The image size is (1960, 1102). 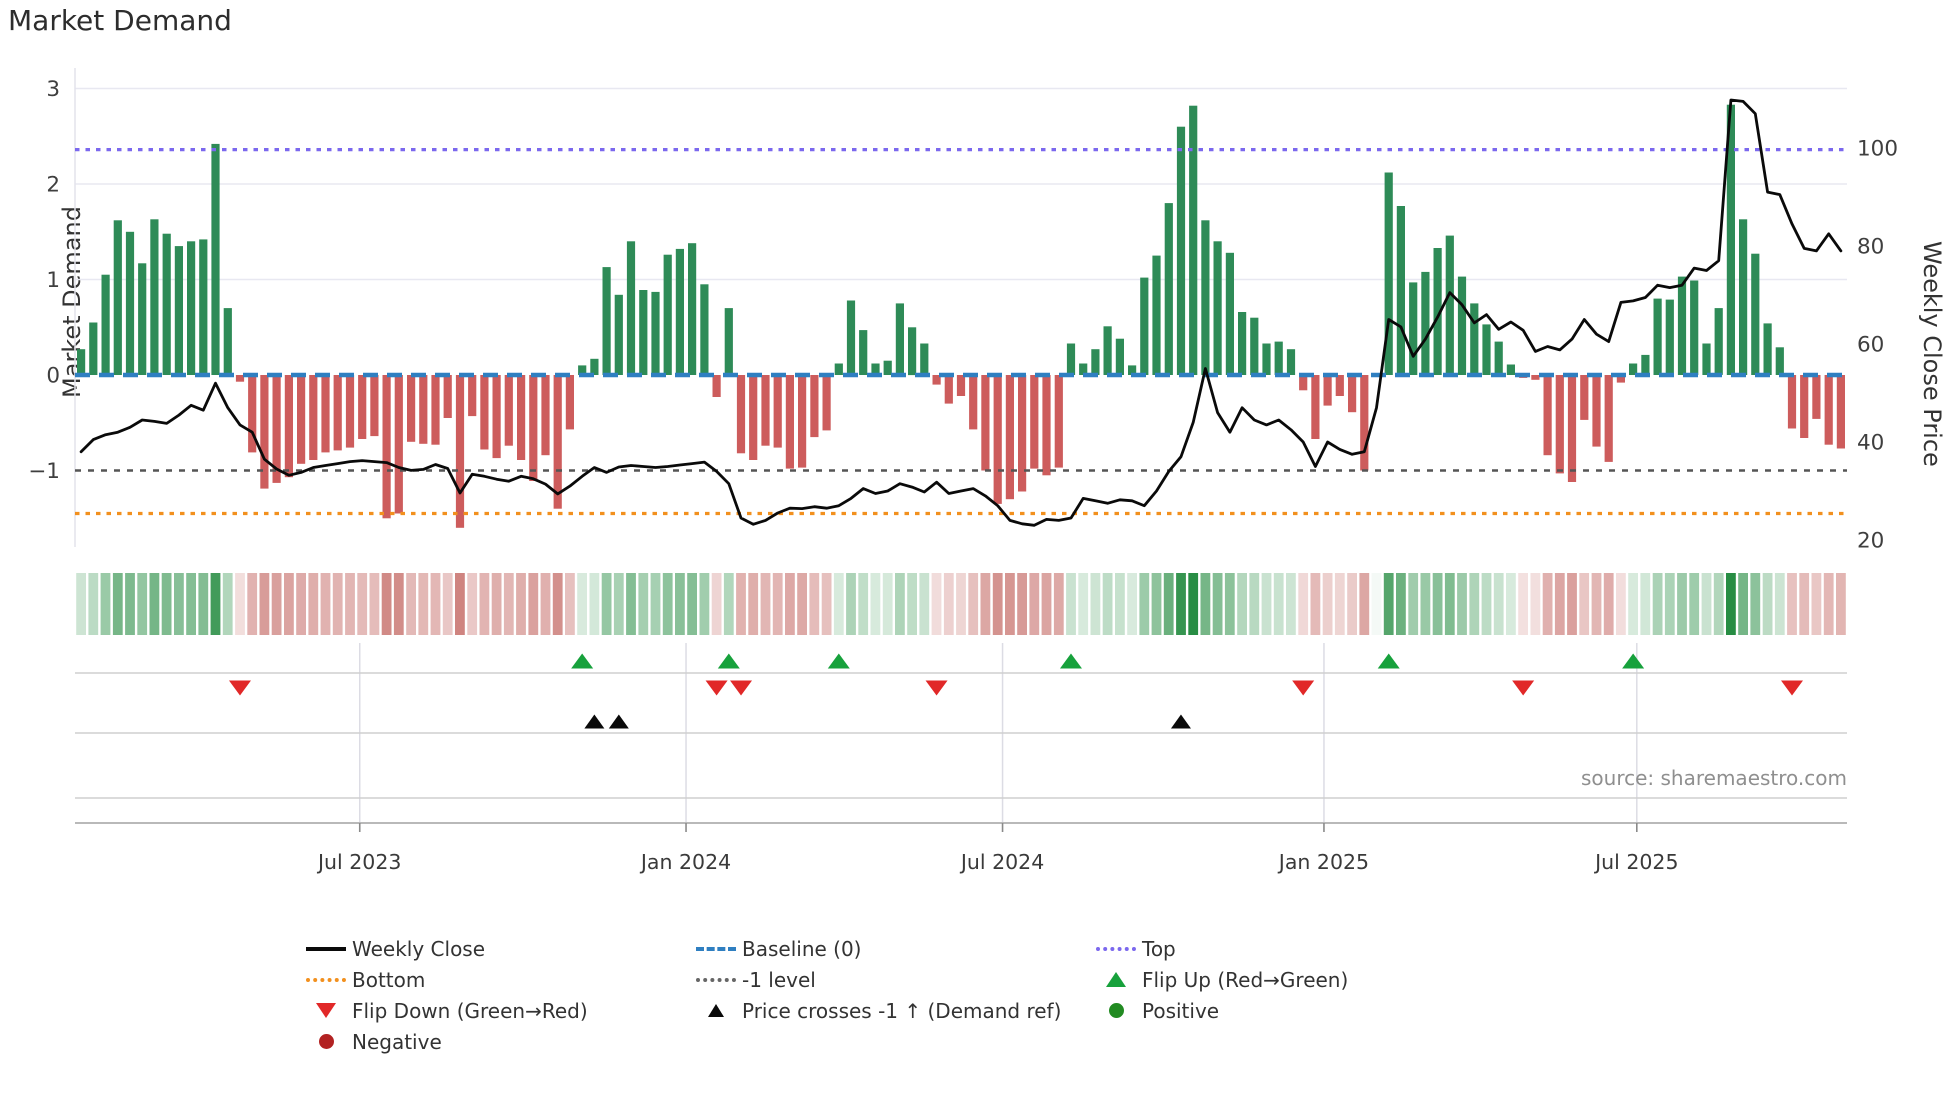 I want to click on left-tick-label: 3, so click(x=53, y=89).